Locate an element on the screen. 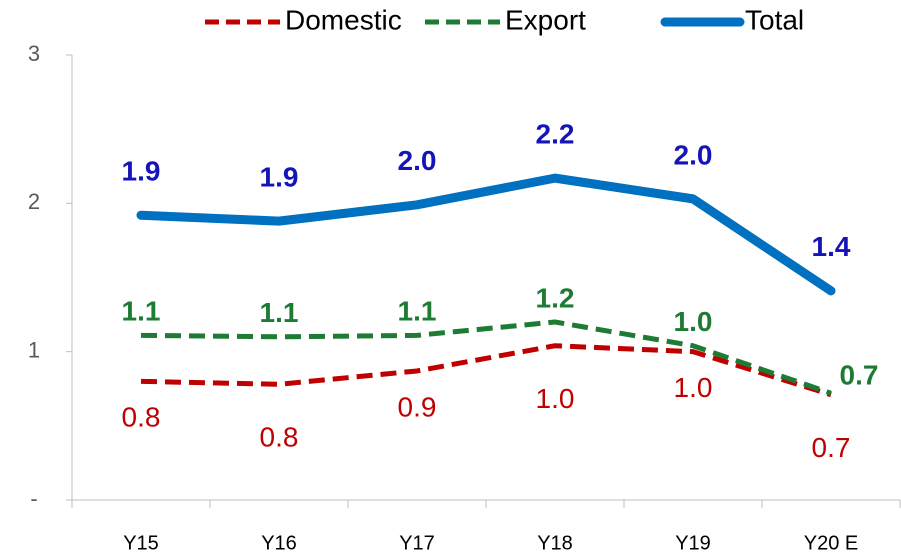 This screenshot has width=901, height=557. legend-label: Domestic is located at coordinates (343, 19).